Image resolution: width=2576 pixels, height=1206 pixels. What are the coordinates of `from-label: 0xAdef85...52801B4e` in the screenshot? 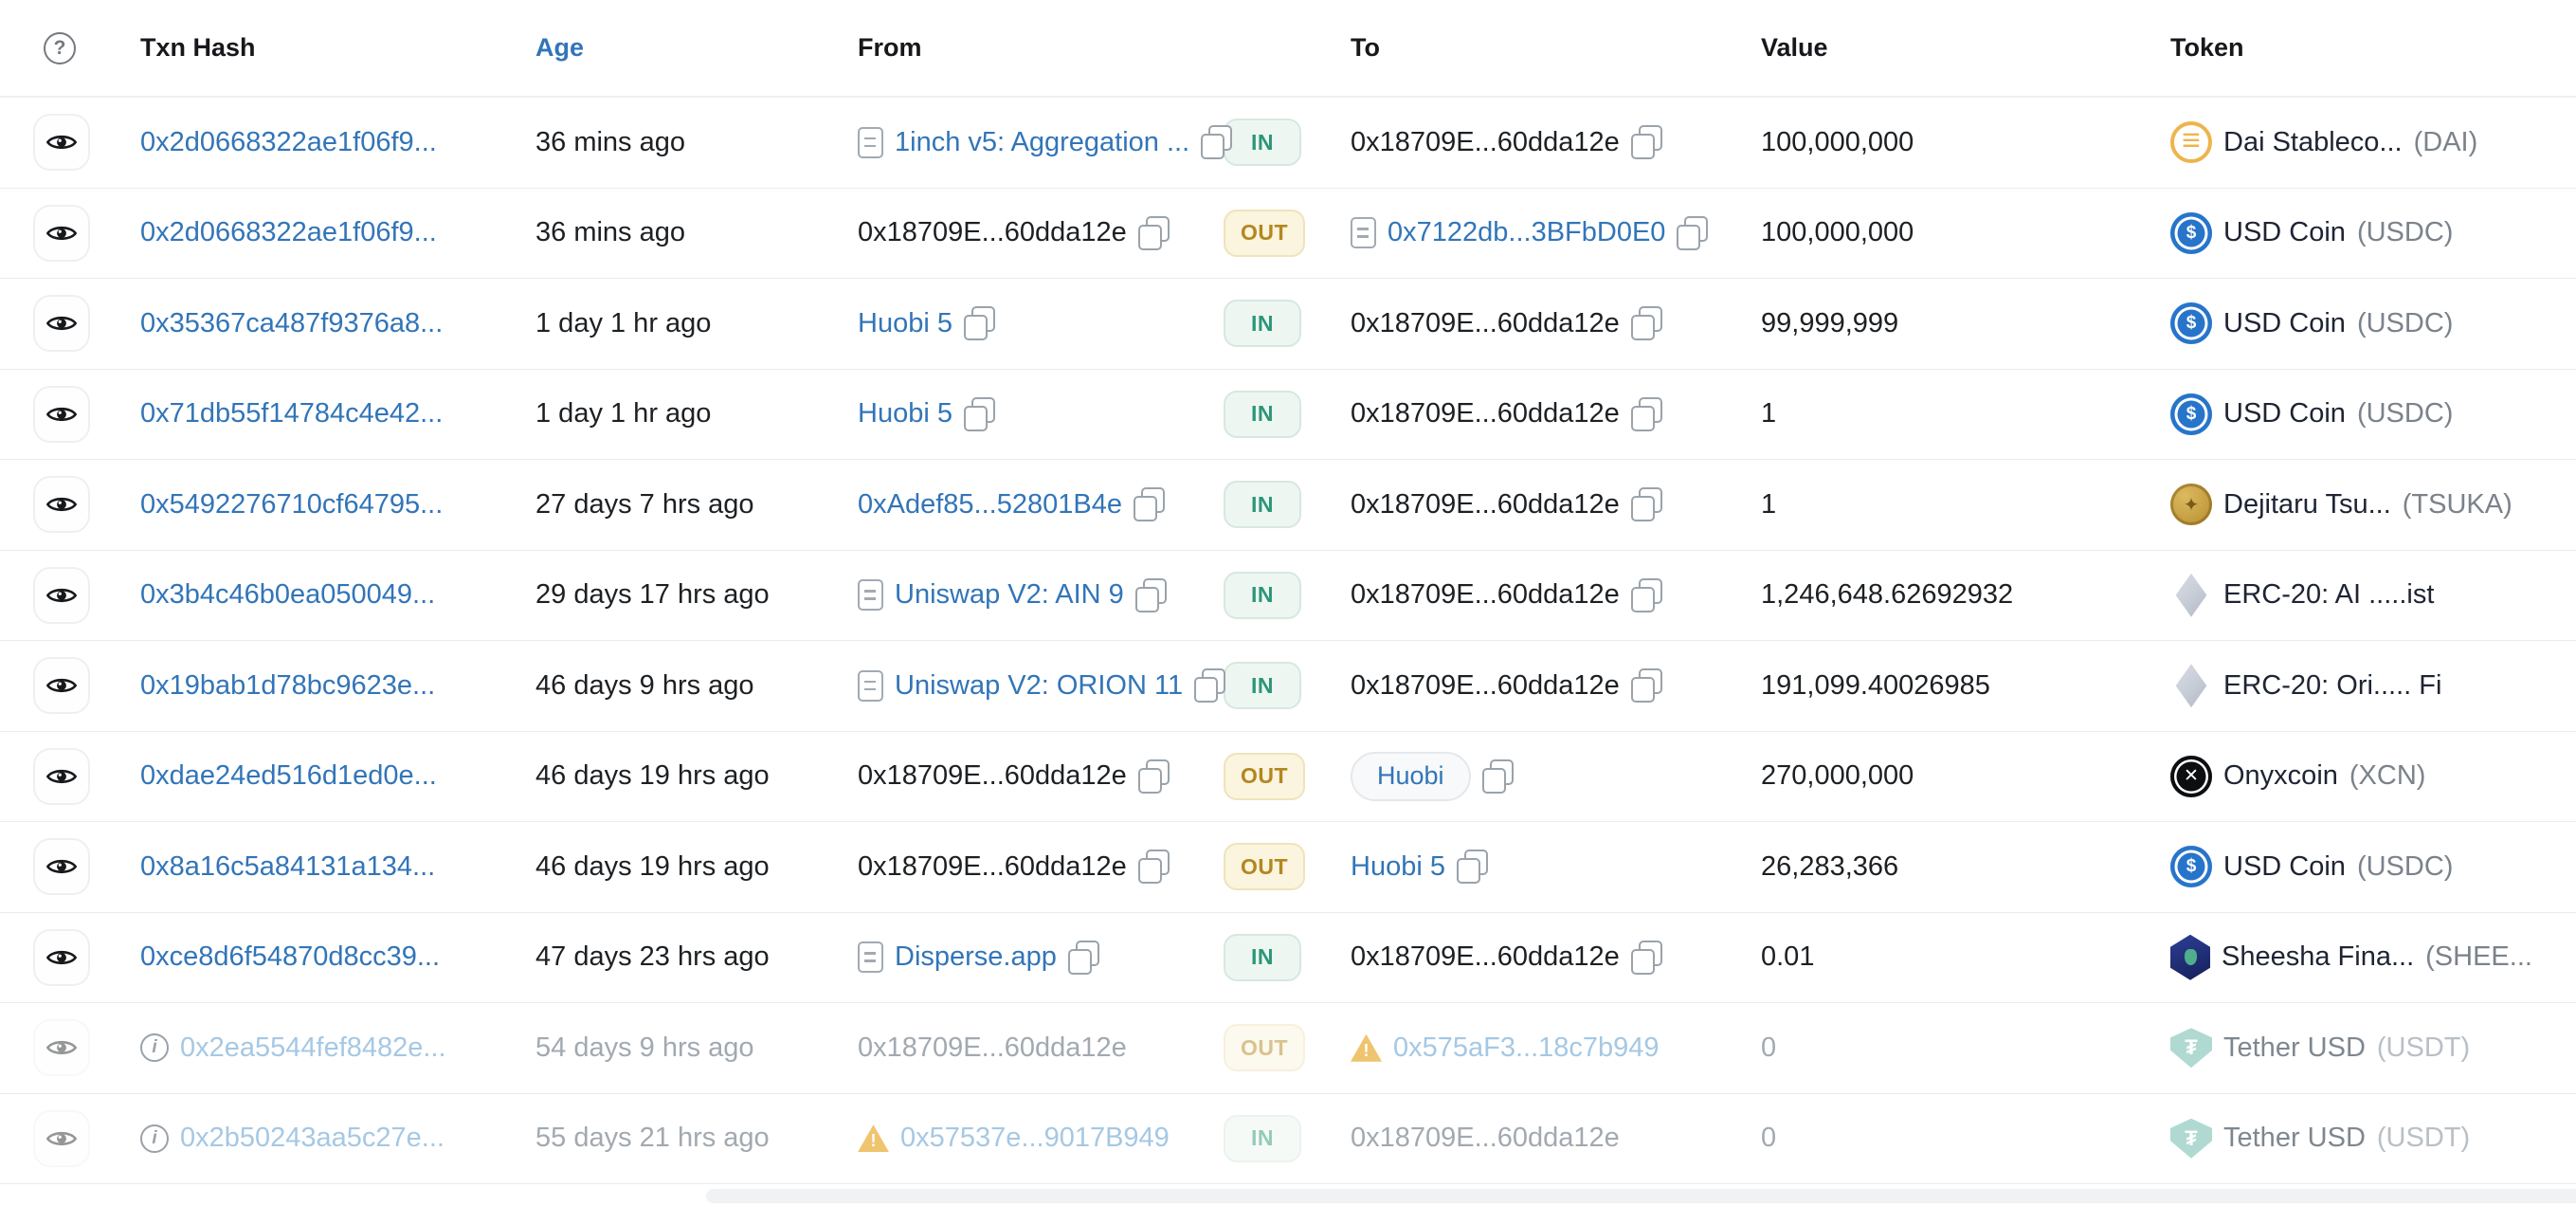 It's located at (990, 504).